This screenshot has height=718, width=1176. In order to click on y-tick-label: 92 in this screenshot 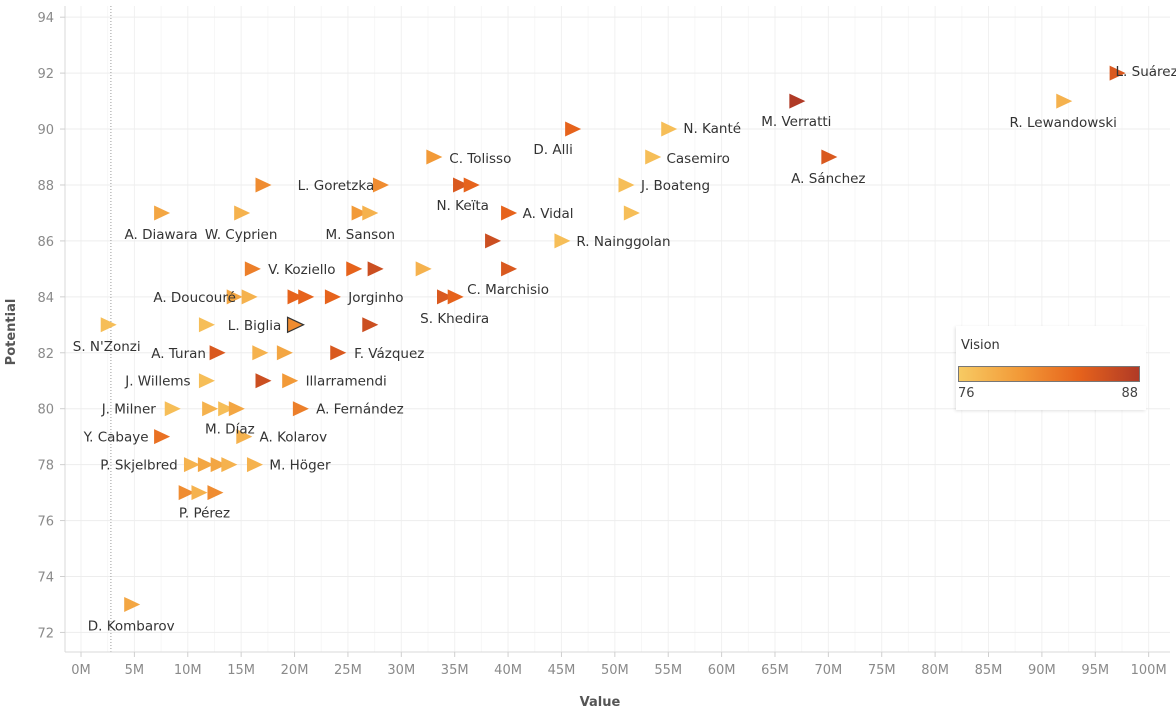, I will do `click(45, 74)`.